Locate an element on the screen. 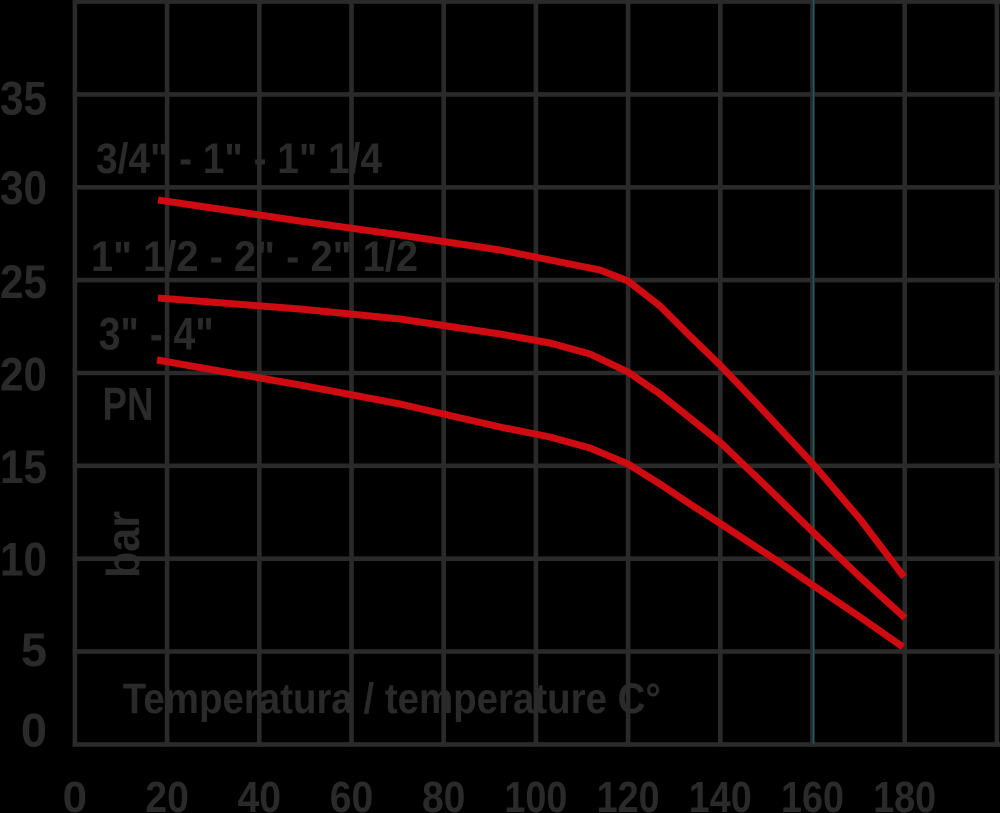  svg-text: 3/4" - 1" - 1" 1/4 is located at coordinates (239, 159).